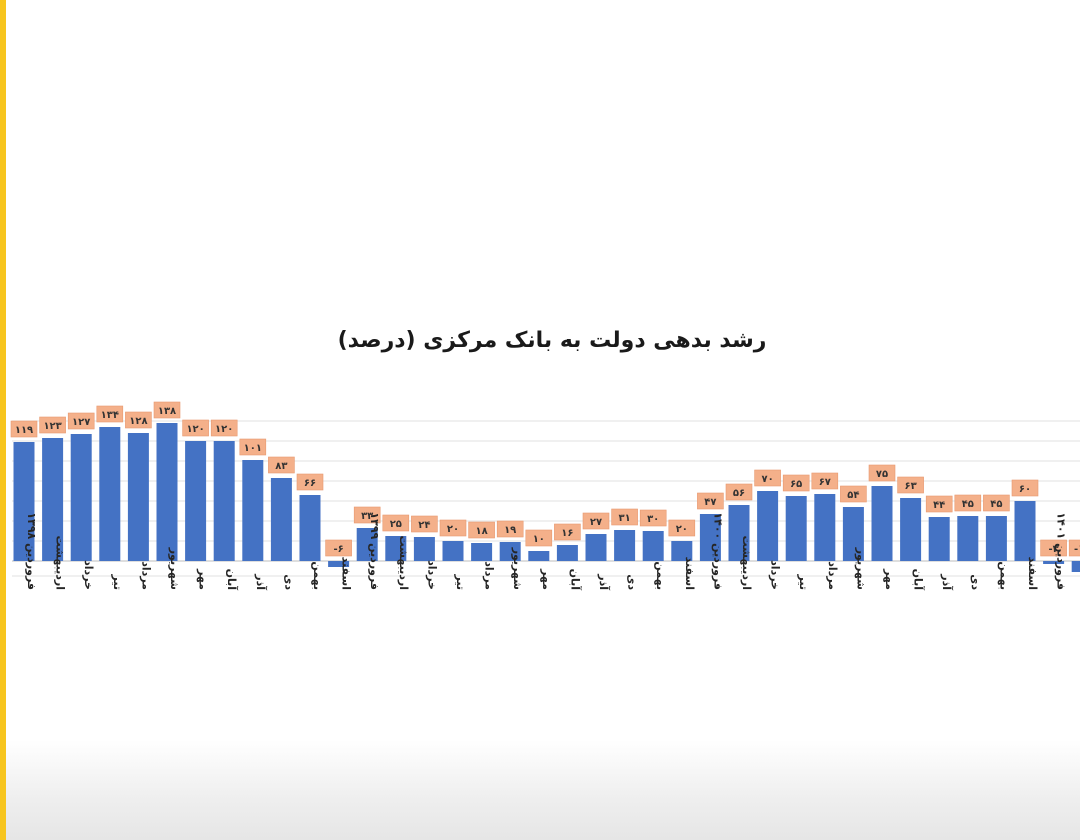  I want to click on data-label-text: ۱۰۱, so click(253, 448).